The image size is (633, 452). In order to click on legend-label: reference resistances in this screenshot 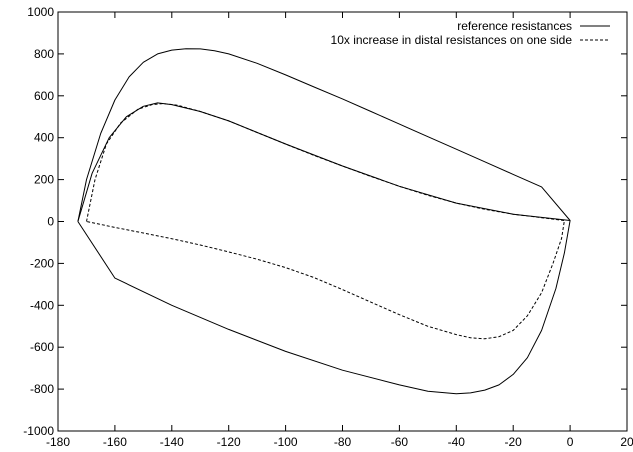, I will do `click(514, 26)`.